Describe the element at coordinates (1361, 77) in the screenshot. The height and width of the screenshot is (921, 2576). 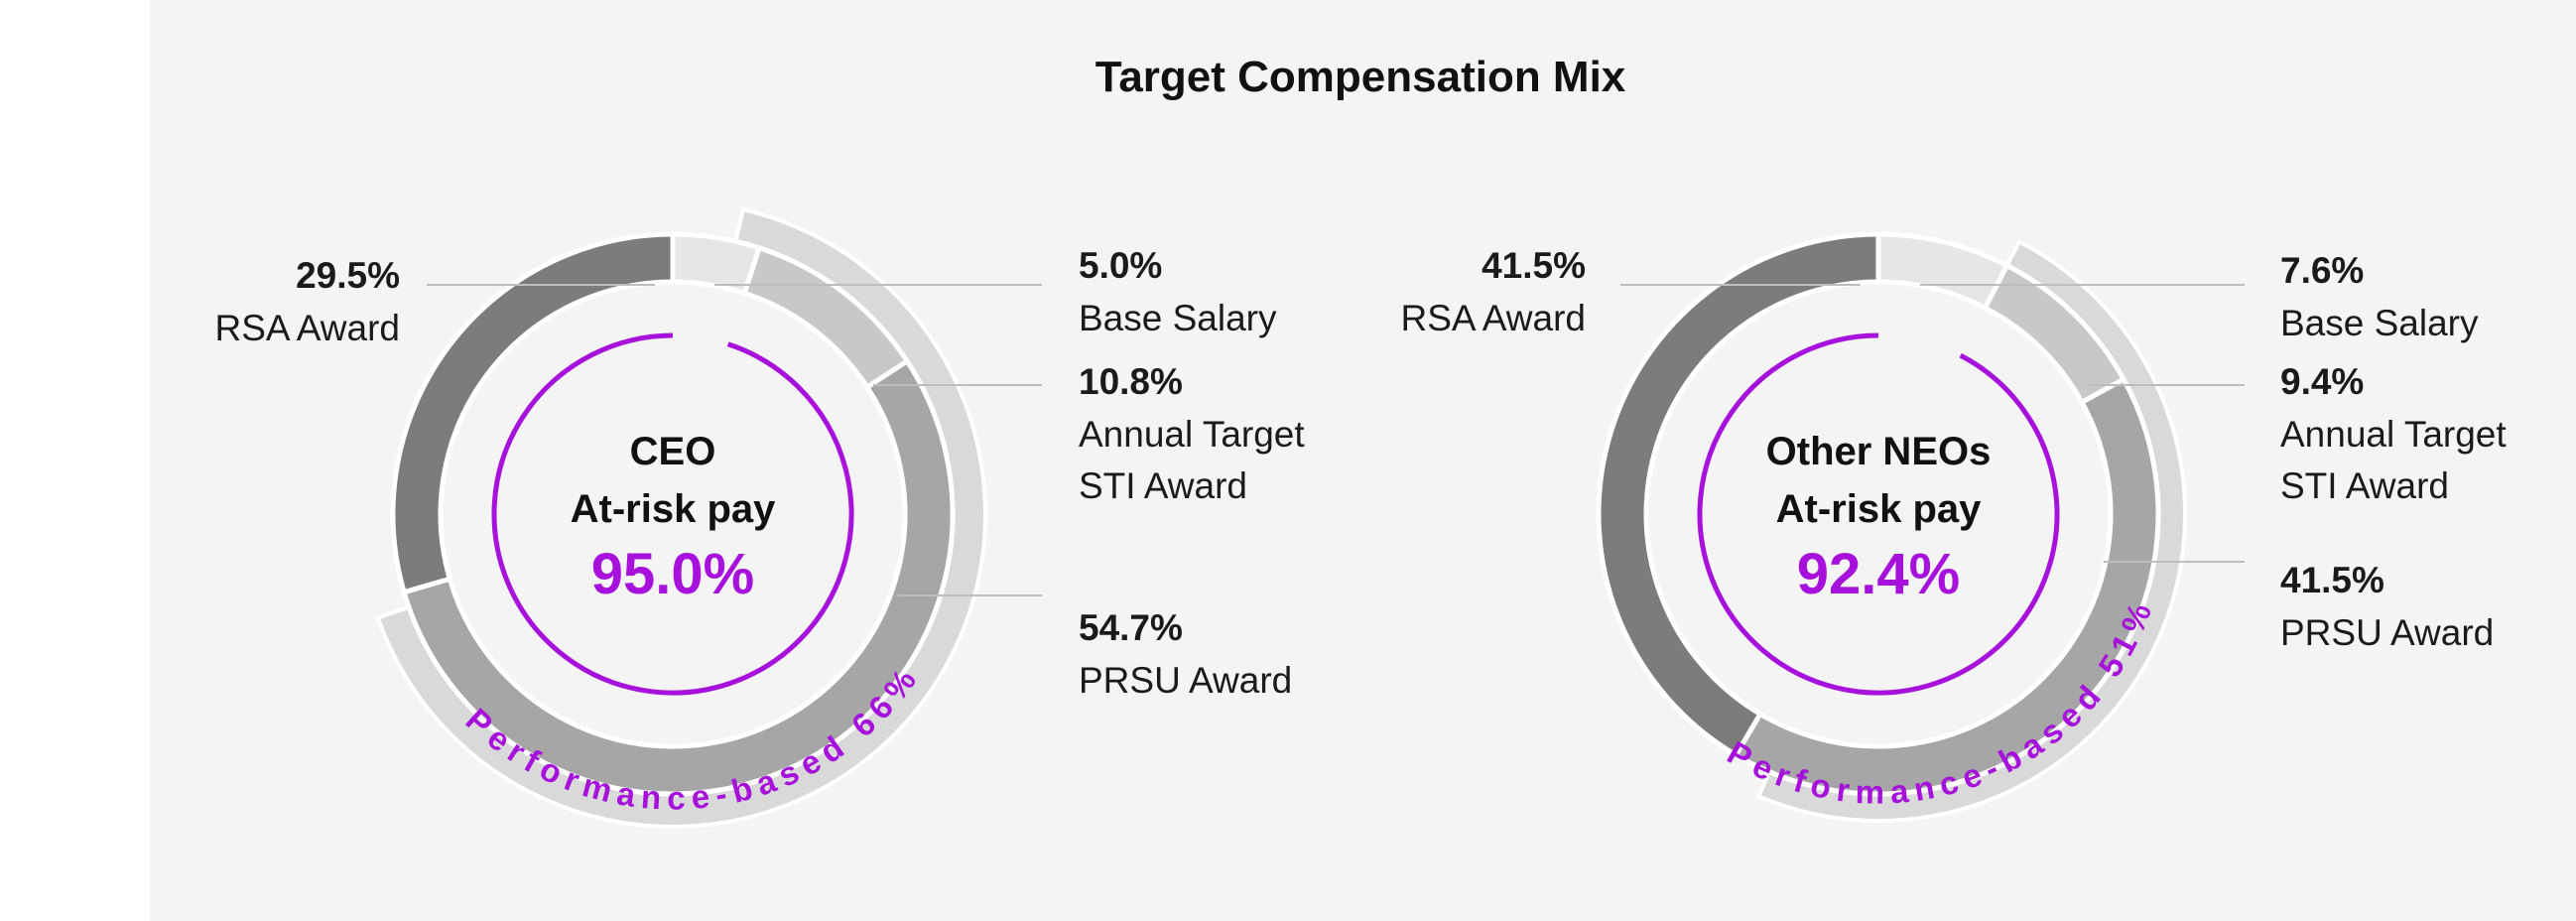
I see `chart-title: Target Compensation Mix` at that location.